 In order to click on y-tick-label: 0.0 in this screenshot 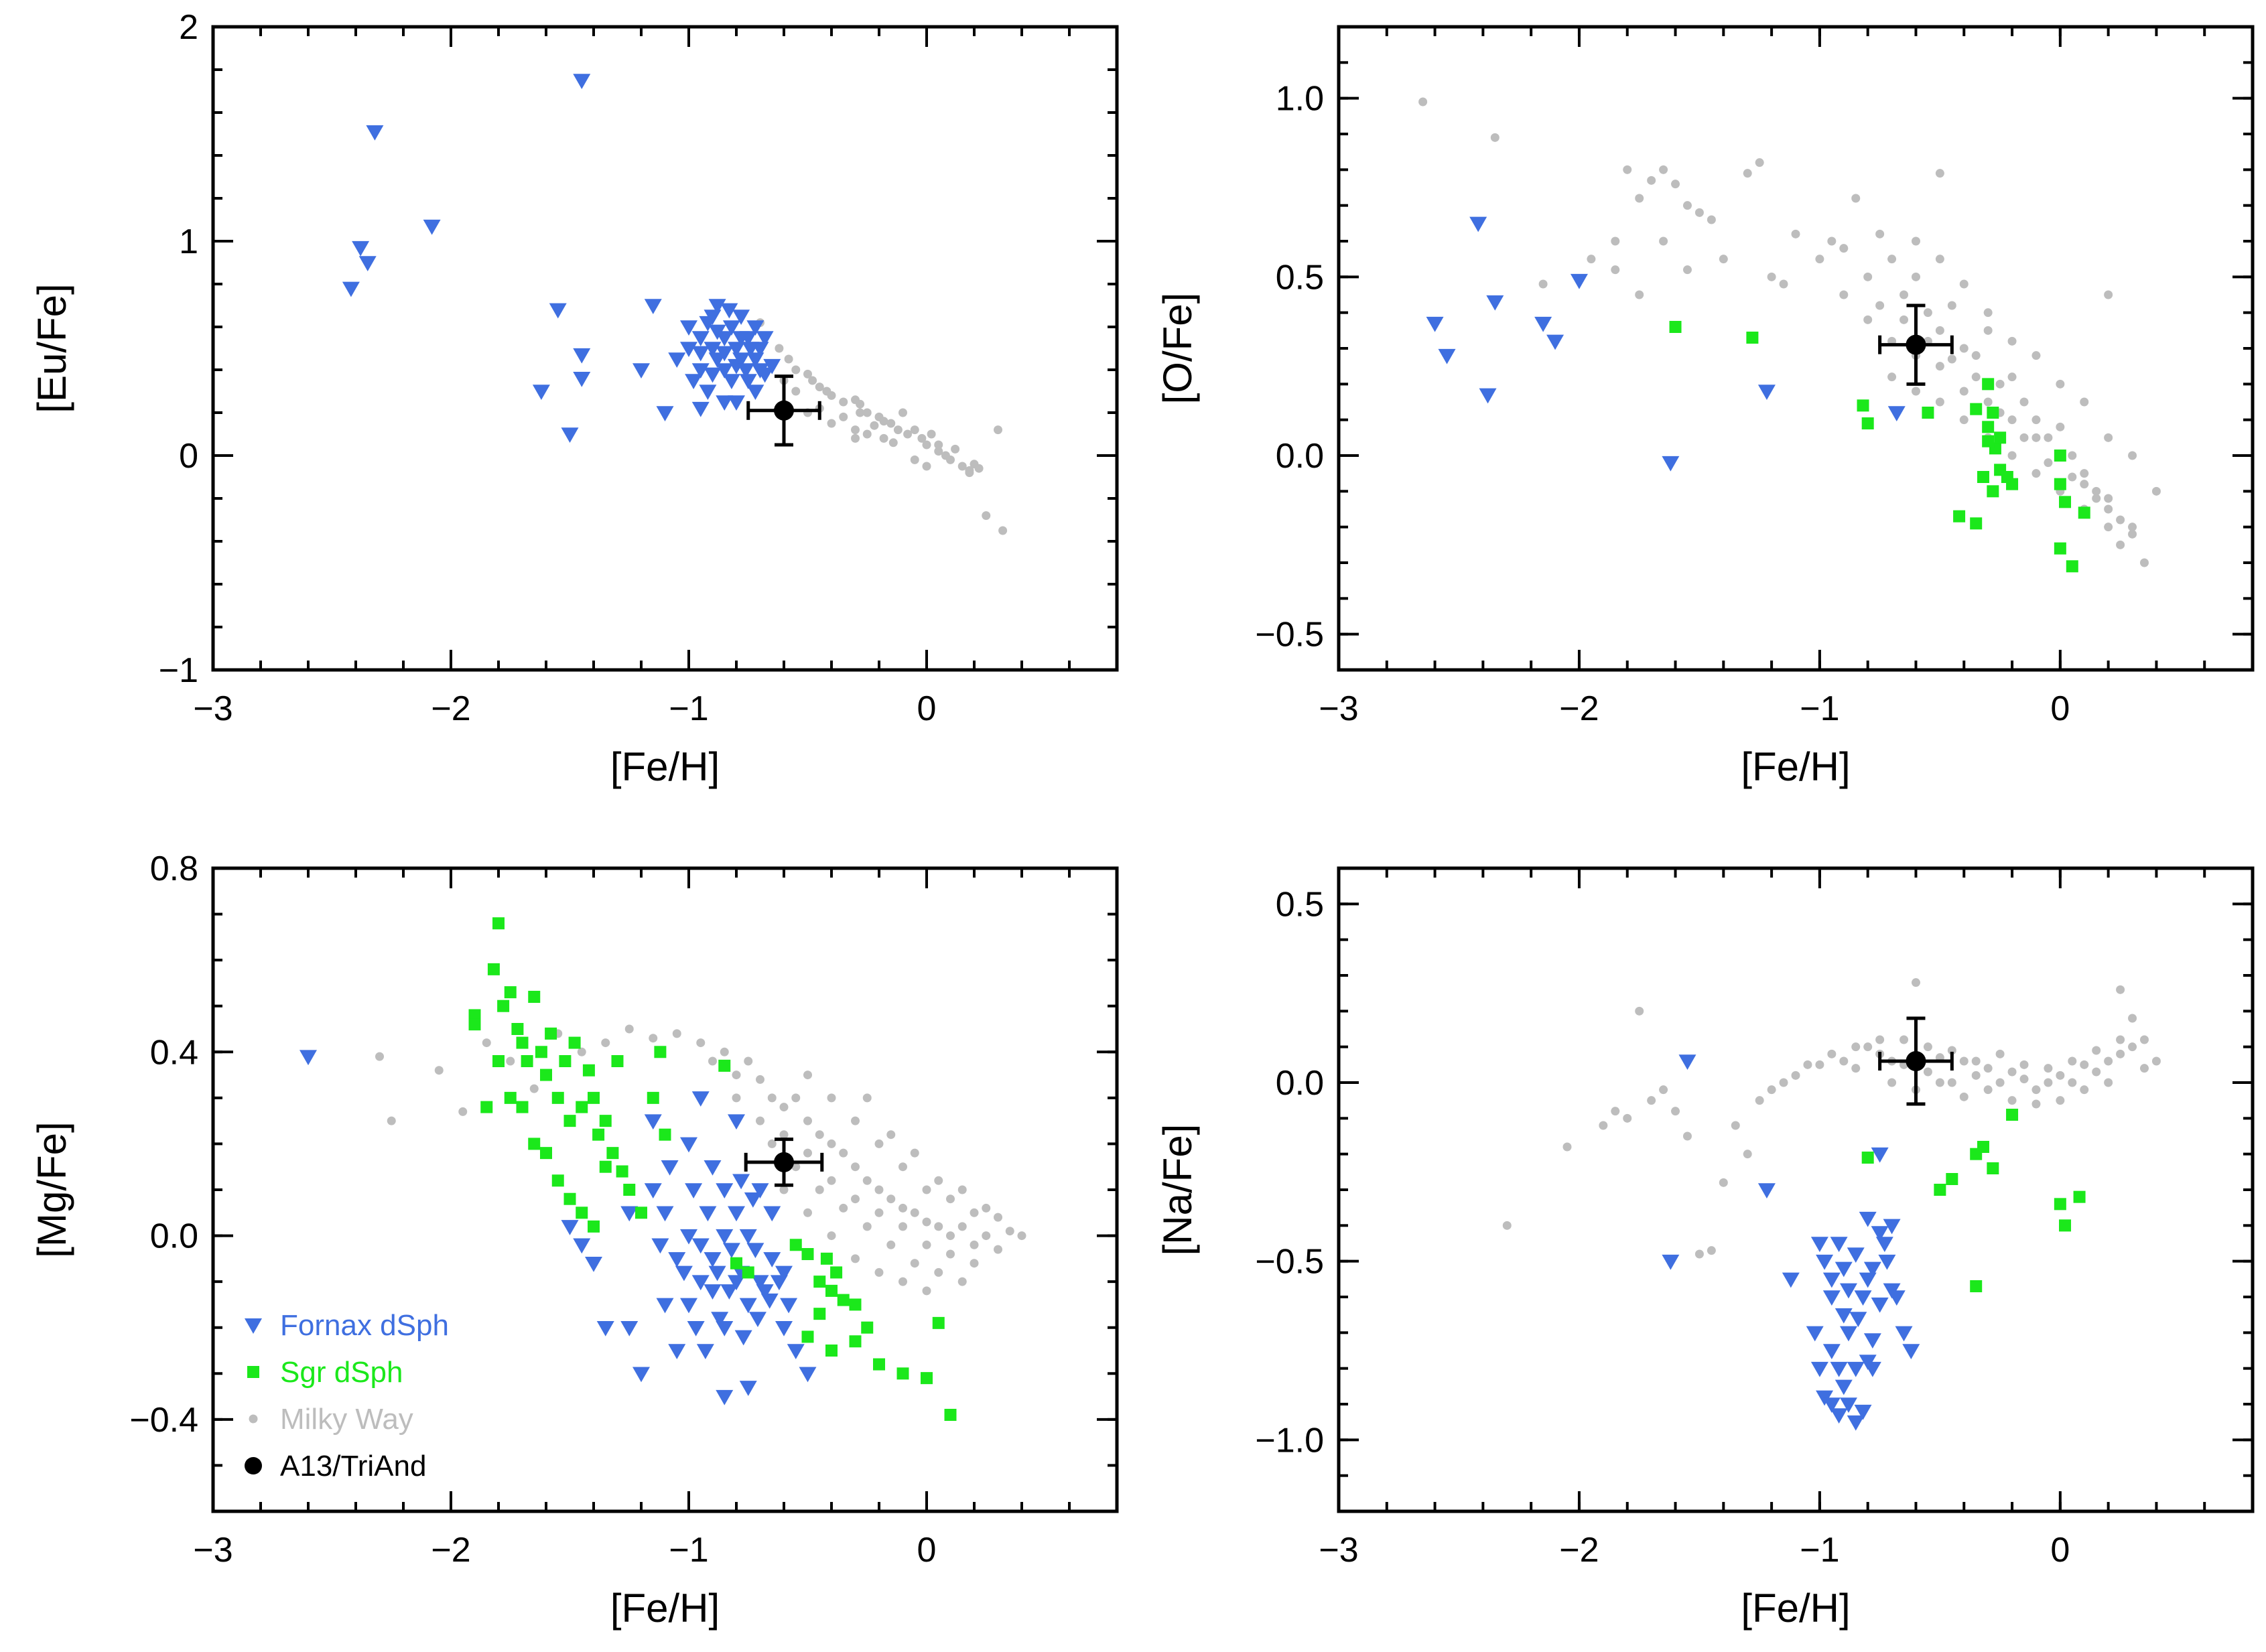, I will do `click(1300, 456)`.